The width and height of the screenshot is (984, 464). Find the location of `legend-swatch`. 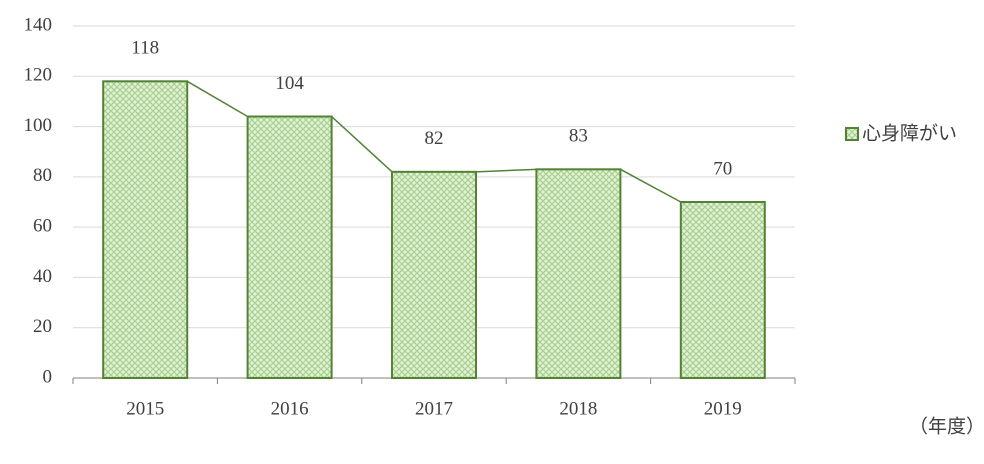

legend-swatch is located at coordinates (852, 134).